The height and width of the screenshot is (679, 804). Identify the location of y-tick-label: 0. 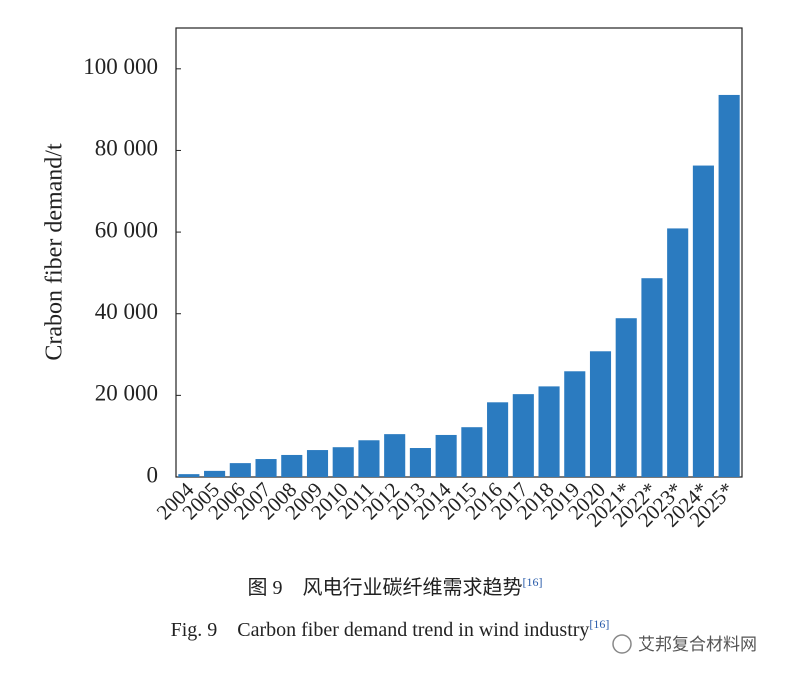
(153, 474).